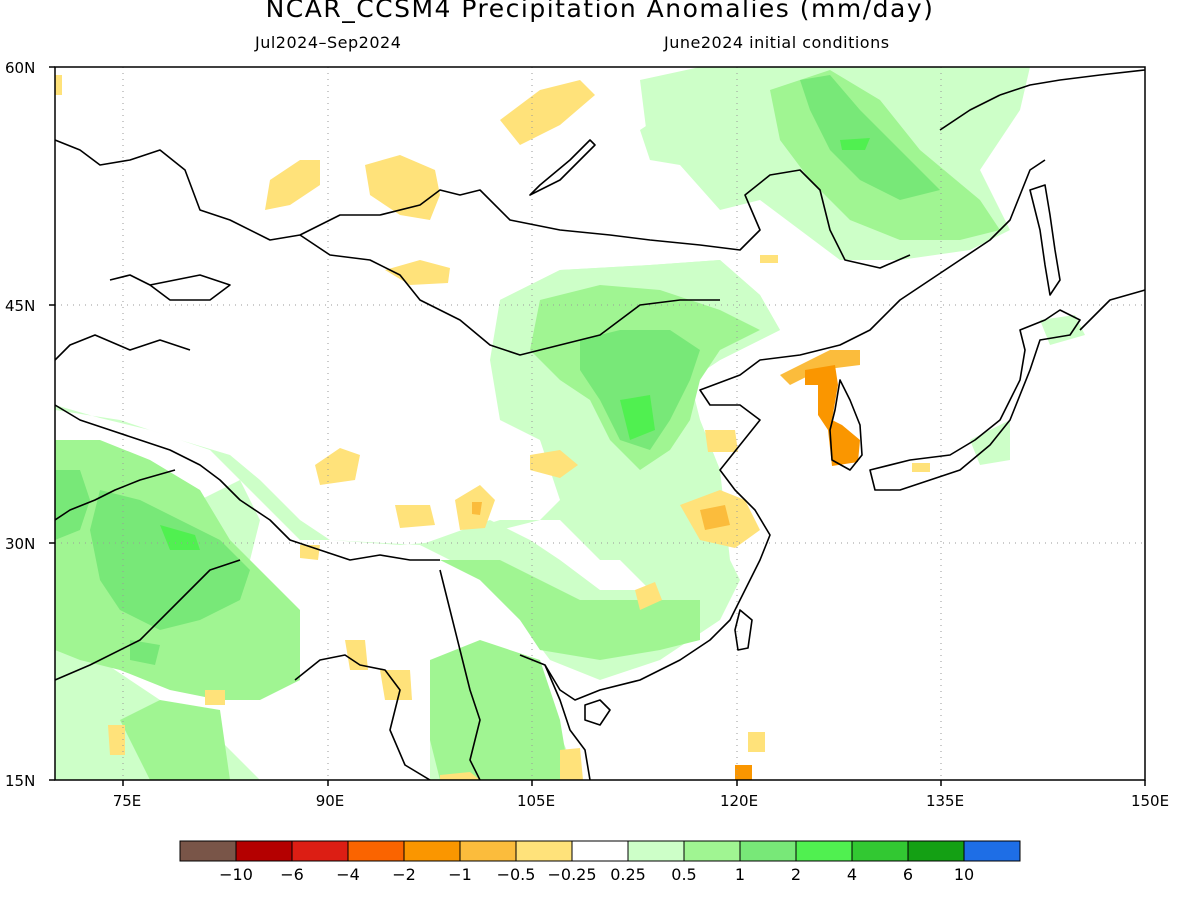  I want to click on colorbar-label: −0.25, so click(571, 874).